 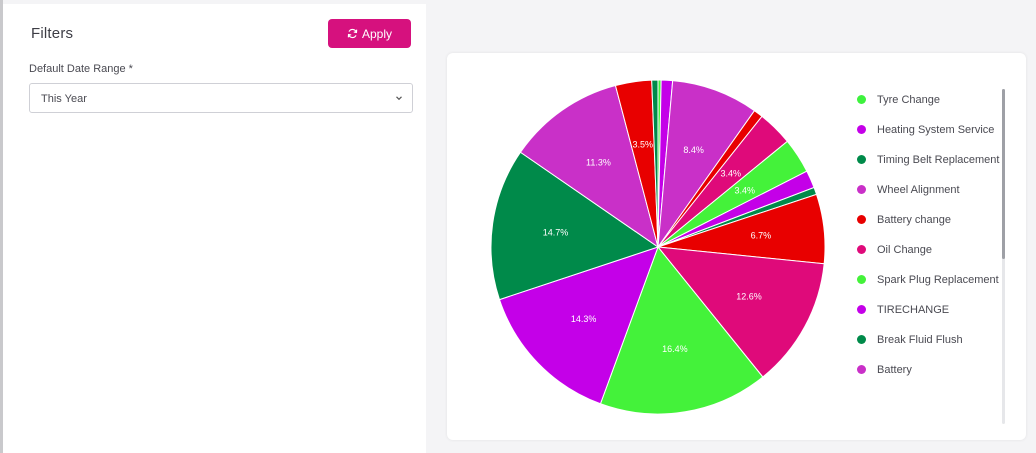 I want to click on date-range-label: Default Date Range *, so click(x=81, y=69).